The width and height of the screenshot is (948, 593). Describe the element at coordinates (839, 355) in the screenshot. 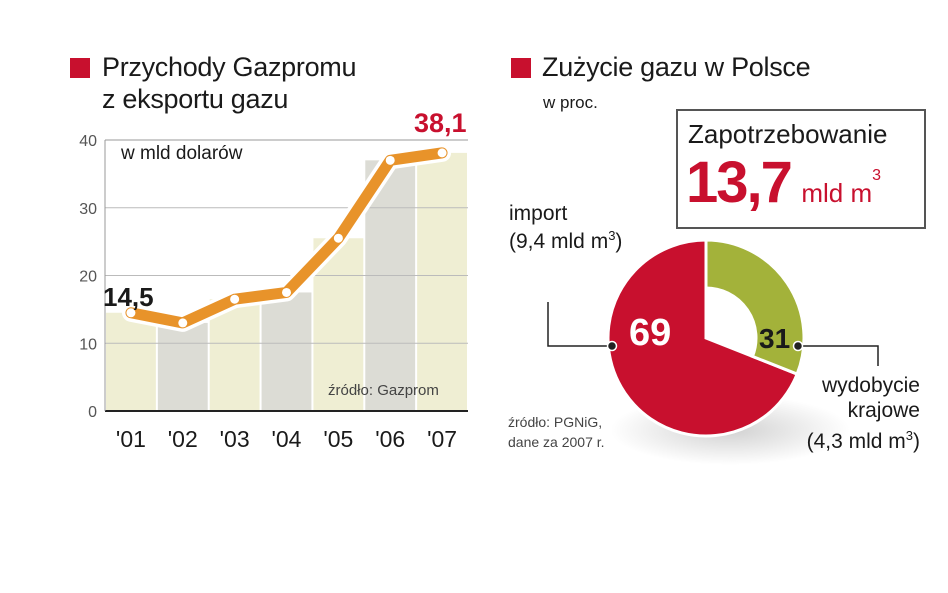

I see `domestic-leader-line` at that location.